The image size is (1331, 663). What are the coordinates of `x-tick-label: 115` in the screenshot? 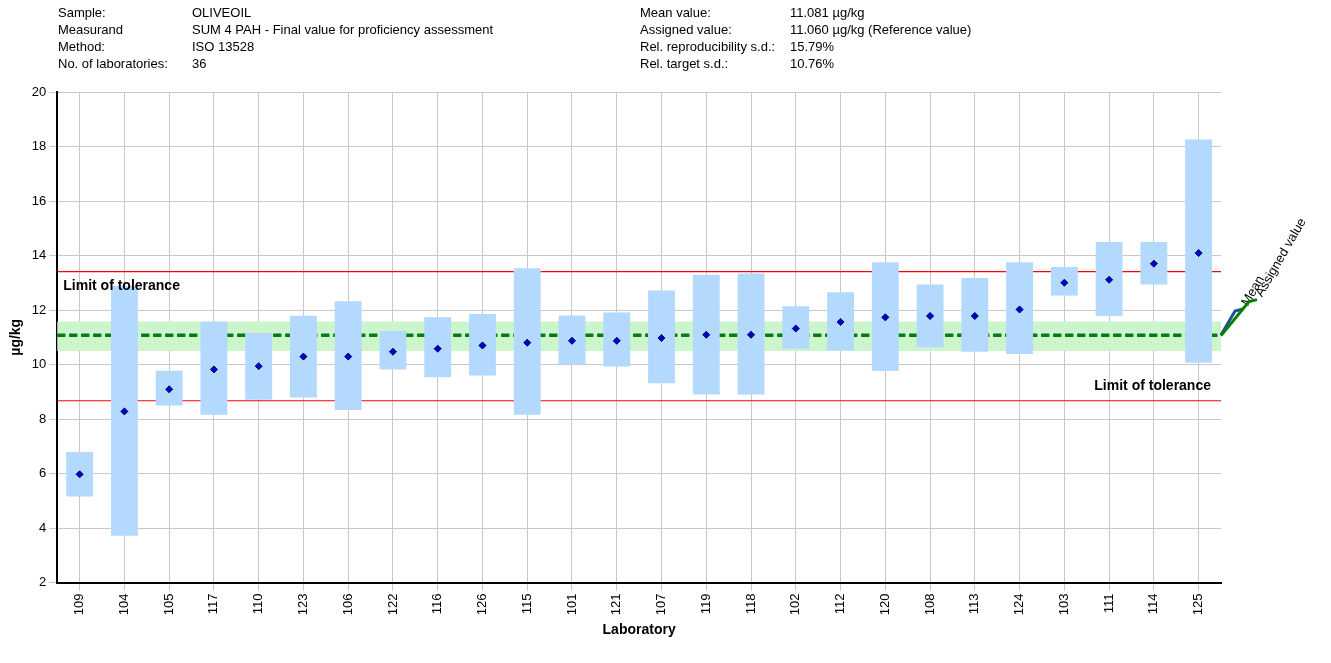 It's located at (526, 604).